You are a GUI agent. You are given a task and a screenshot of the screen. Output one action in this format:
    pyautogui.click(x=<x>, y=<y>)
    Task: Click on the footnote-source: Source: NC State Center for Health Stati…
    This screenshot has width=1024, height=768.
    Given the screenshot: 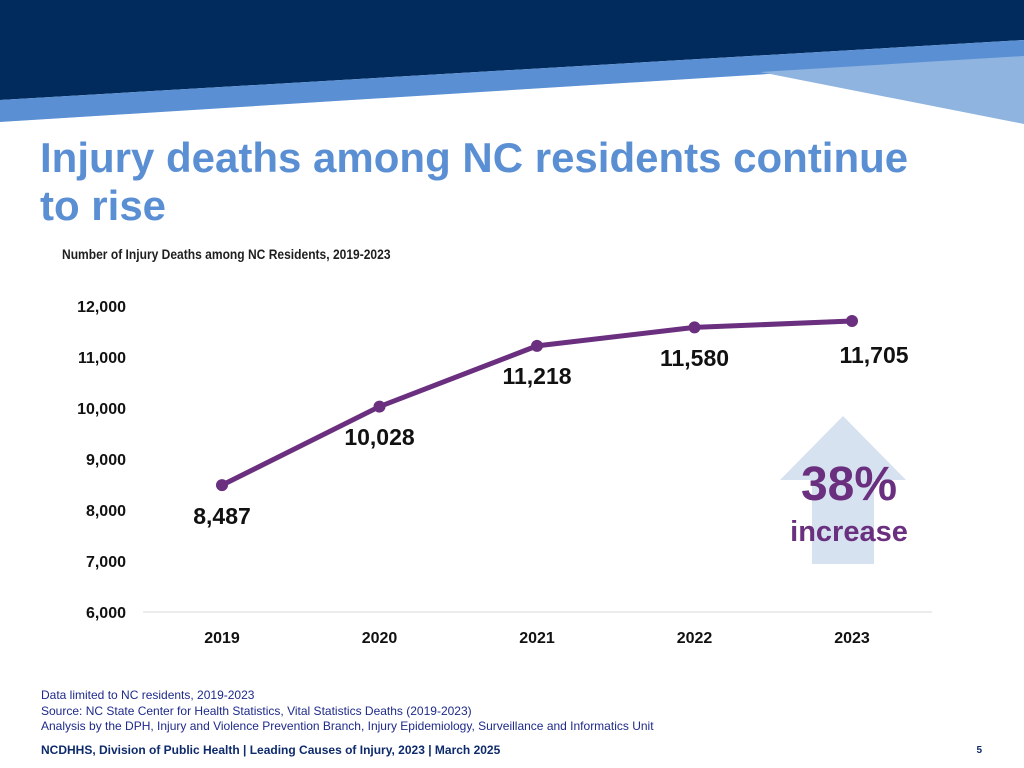 What is the action you would take?
    pyautogui.click(x=256, y=710)
    